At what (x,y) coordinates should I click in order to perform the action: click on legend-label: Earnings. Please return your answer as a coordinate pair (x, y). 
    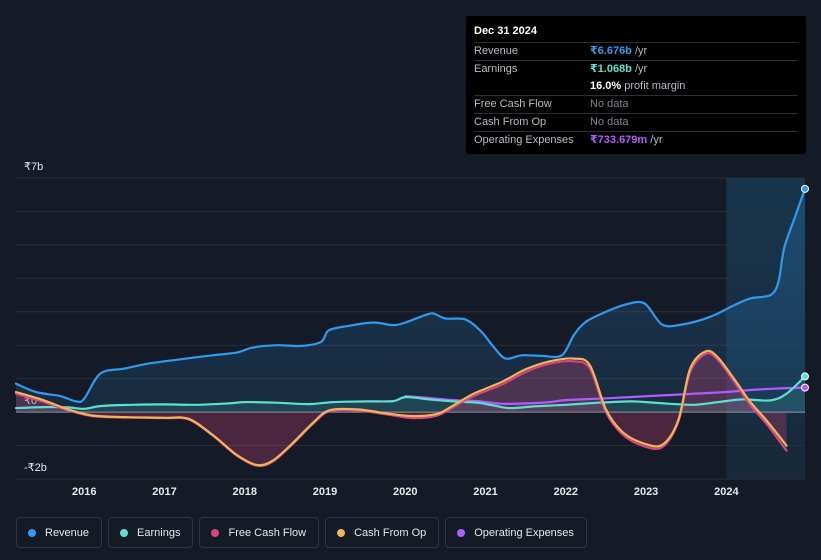
    Looking at the image, I should click on (159, 532).